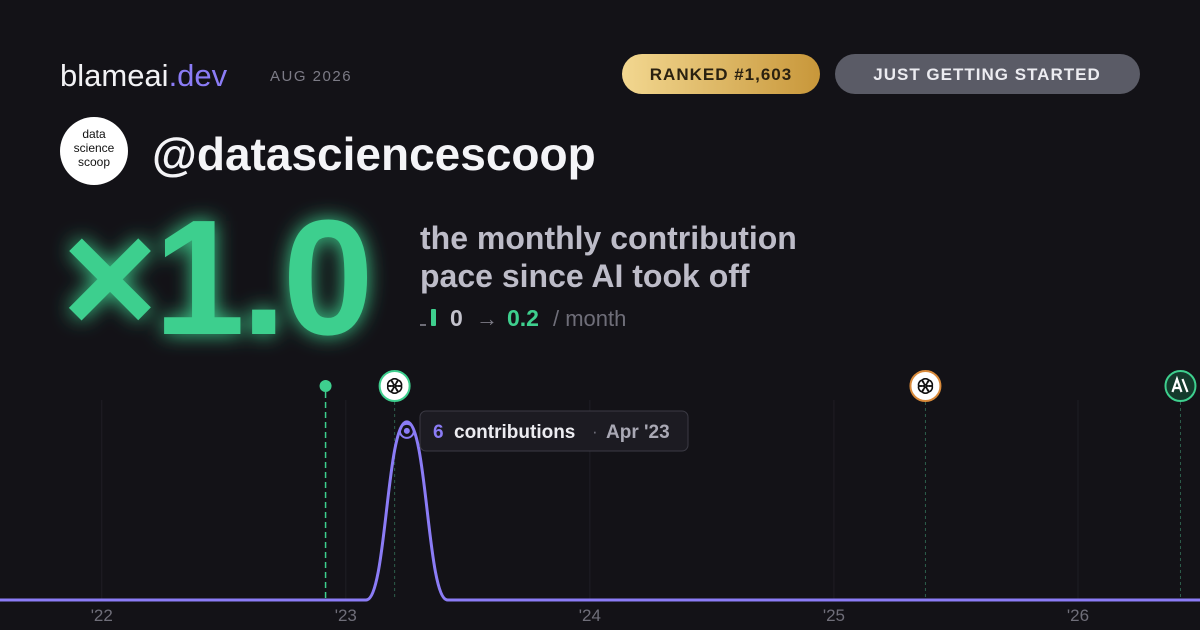 The width and height of the screenshot is (1200, 630). Describe the element at coordinates (1078, 615) in the screenshot. I see `x-tick-label: '26` at that location.